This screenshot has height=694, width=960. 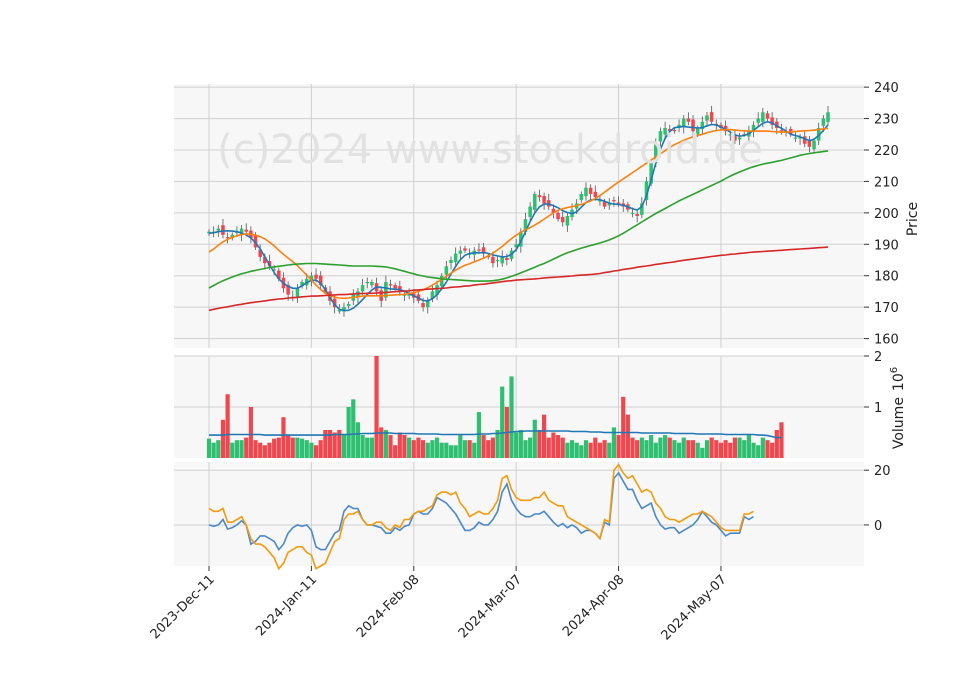 What do you see at coordinates (886, 308) in the screenshot?
I see `price-tick-label: 170` at bounding box center [886, 308].